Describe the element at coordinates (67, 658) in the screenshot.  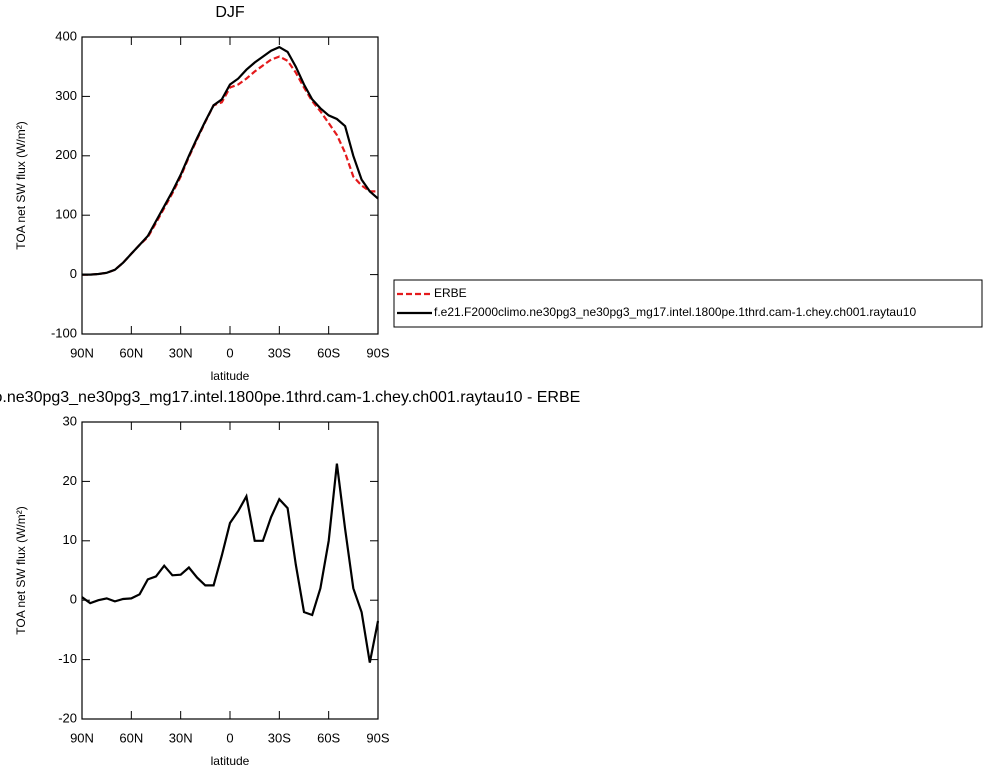
I see `y-tick-label: -10` at that location.